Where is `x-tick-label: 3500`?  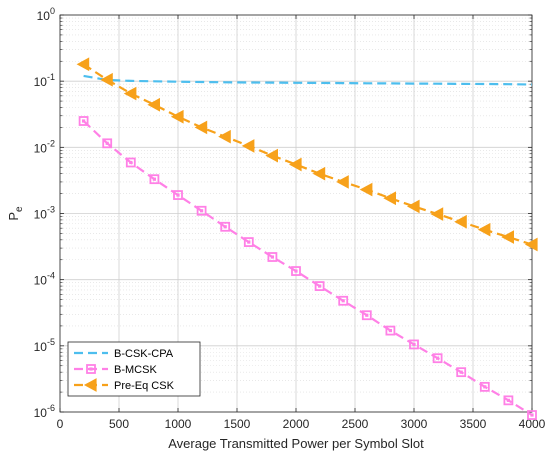 x-tick-label: 3500 is located at coordinates (473, 424).